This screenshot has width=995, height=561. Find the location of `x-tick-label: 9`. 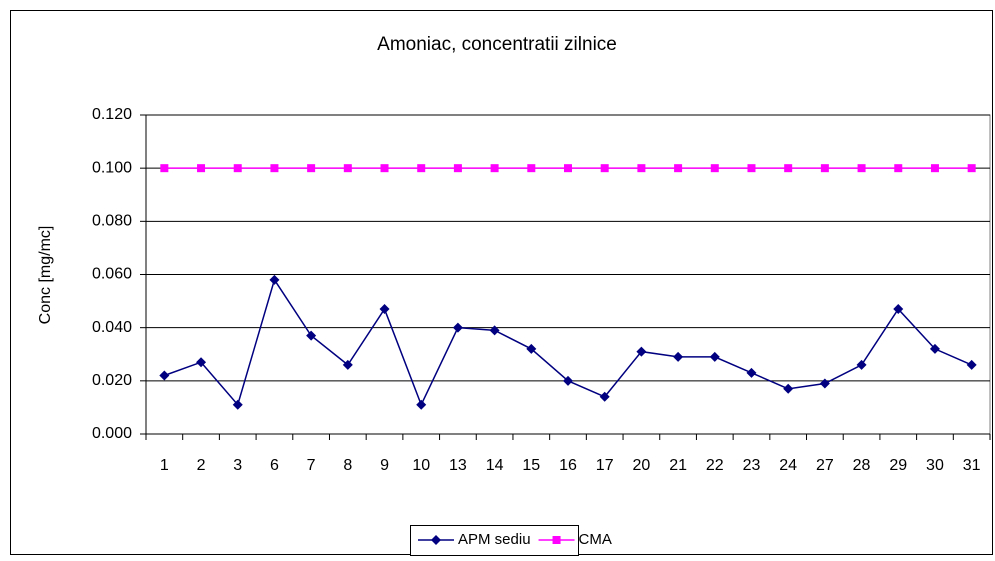

x-tick-label: 9 is located at coordinates (384, 465).